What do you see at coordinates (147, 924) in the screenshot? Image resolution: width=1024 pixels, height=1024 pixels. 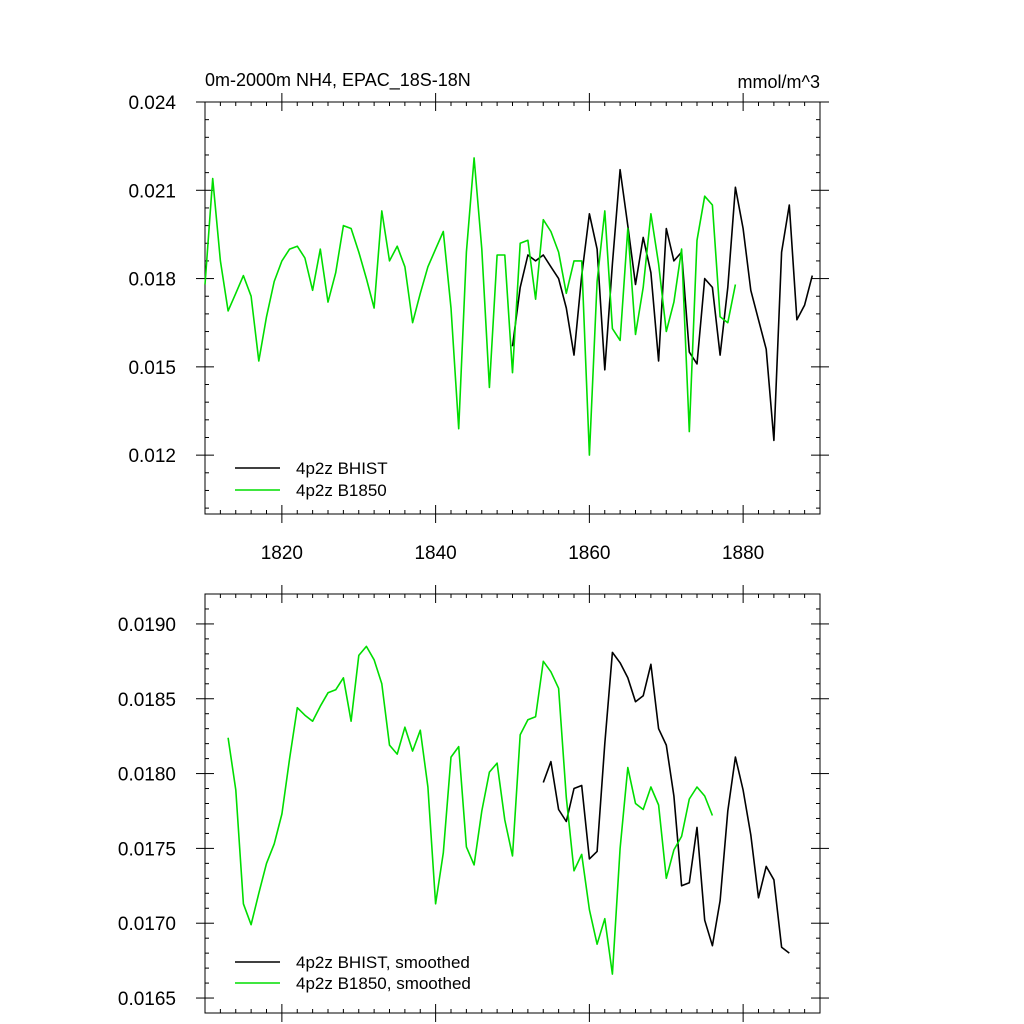 I see `y-tick-label: 0.0170` at bounding box center [147, 924].